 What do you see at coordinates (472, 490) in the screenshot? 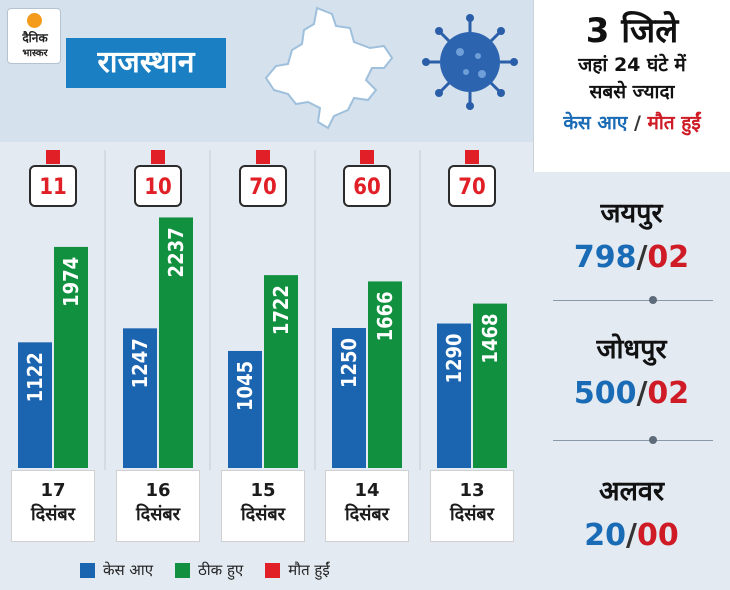
I see `date-day: 13` at bounding box center [472, 490].